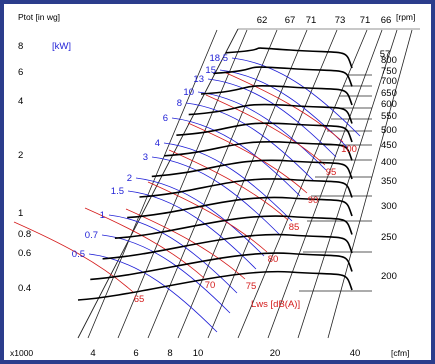 Image resolution: width=435 pixels, height=364 pixels. What do you see at coordinates (389, 237) in the screenshot?
I see `rpm-value-label: 250` at bounding box center [389, 237].